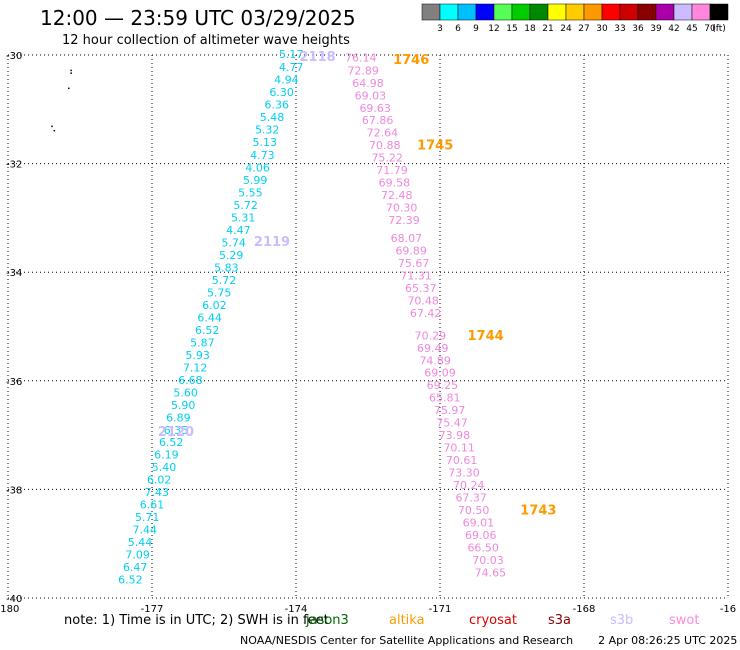 Image resolution: width=740 pixels, height=650 pixels. Describe the element at coordinates (728, 609) in the screenshot. I see `x-tick-label: -16` at that location.